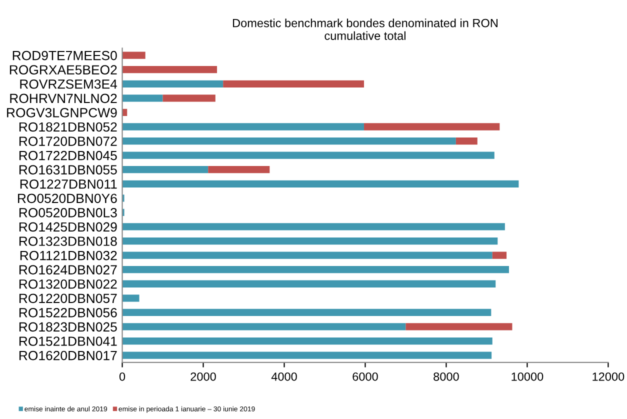 The image size is (627, 419). Describe the element at coordinates (68, 341) in the screenshot. I see `y-tick-label: RO1521DBN041` at that location.